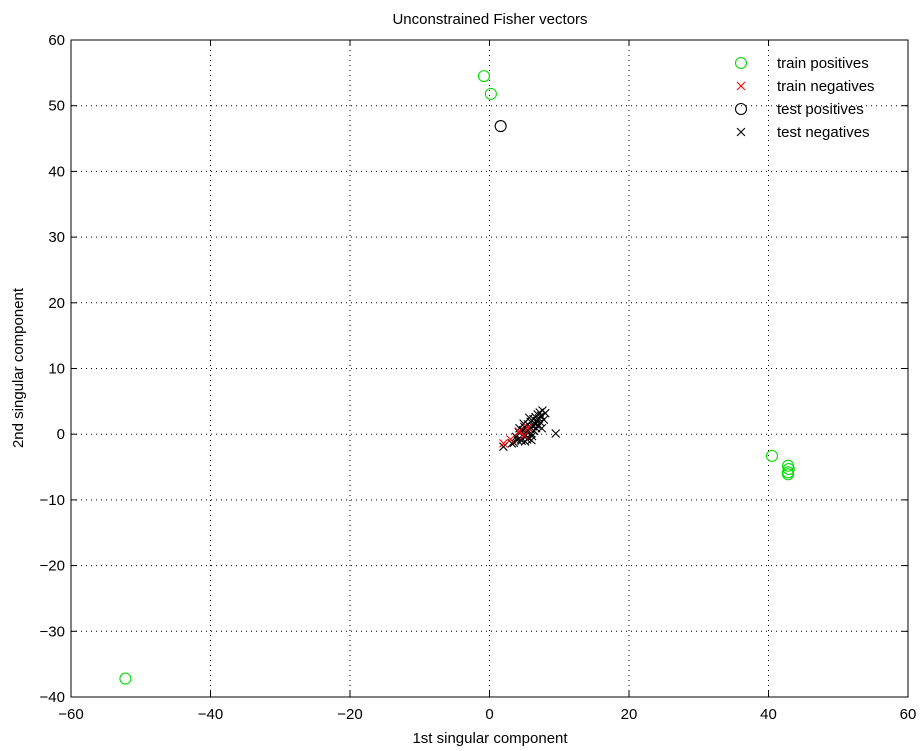 Image resolution: width=924 pixels, height=751 pixels. What do you see at coordinates (56, 106) in the screenshot?
I see `y-tick-label: 50` at bounding box center [56, 106].